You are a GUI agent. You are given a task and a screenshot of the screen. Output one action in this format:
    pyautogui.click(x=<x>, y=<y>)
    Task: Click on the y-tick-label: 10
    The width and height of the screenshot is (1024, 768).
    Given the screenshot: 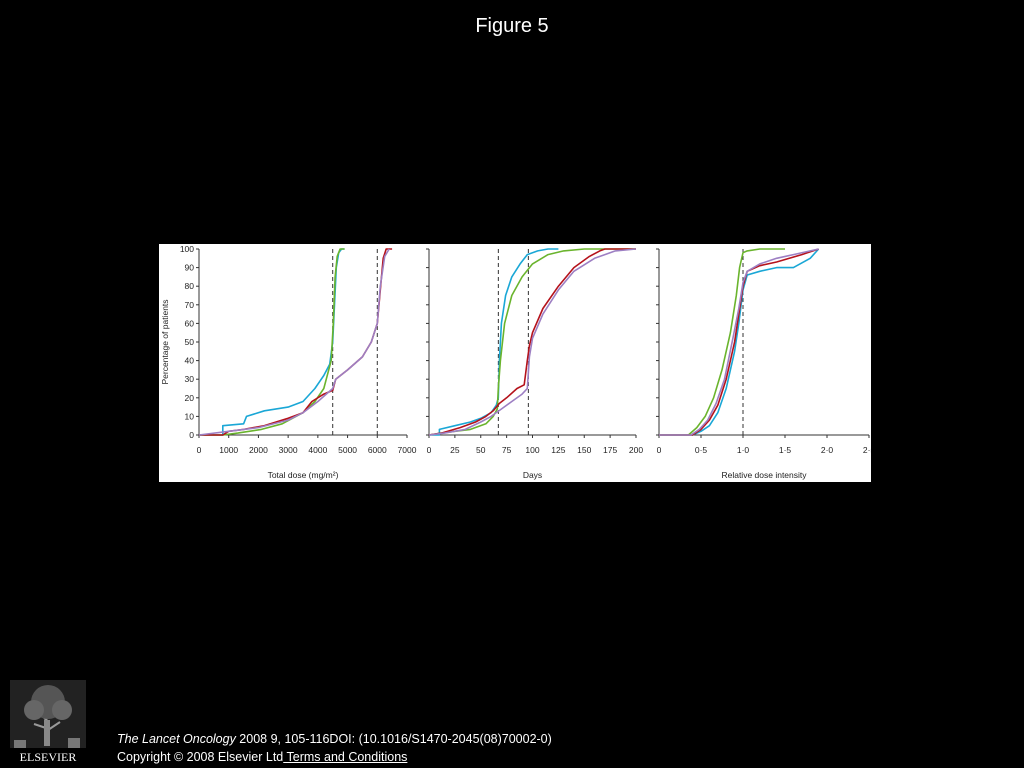 What is the action you would take?
    pyautogui.click(x=190, y=416)
    